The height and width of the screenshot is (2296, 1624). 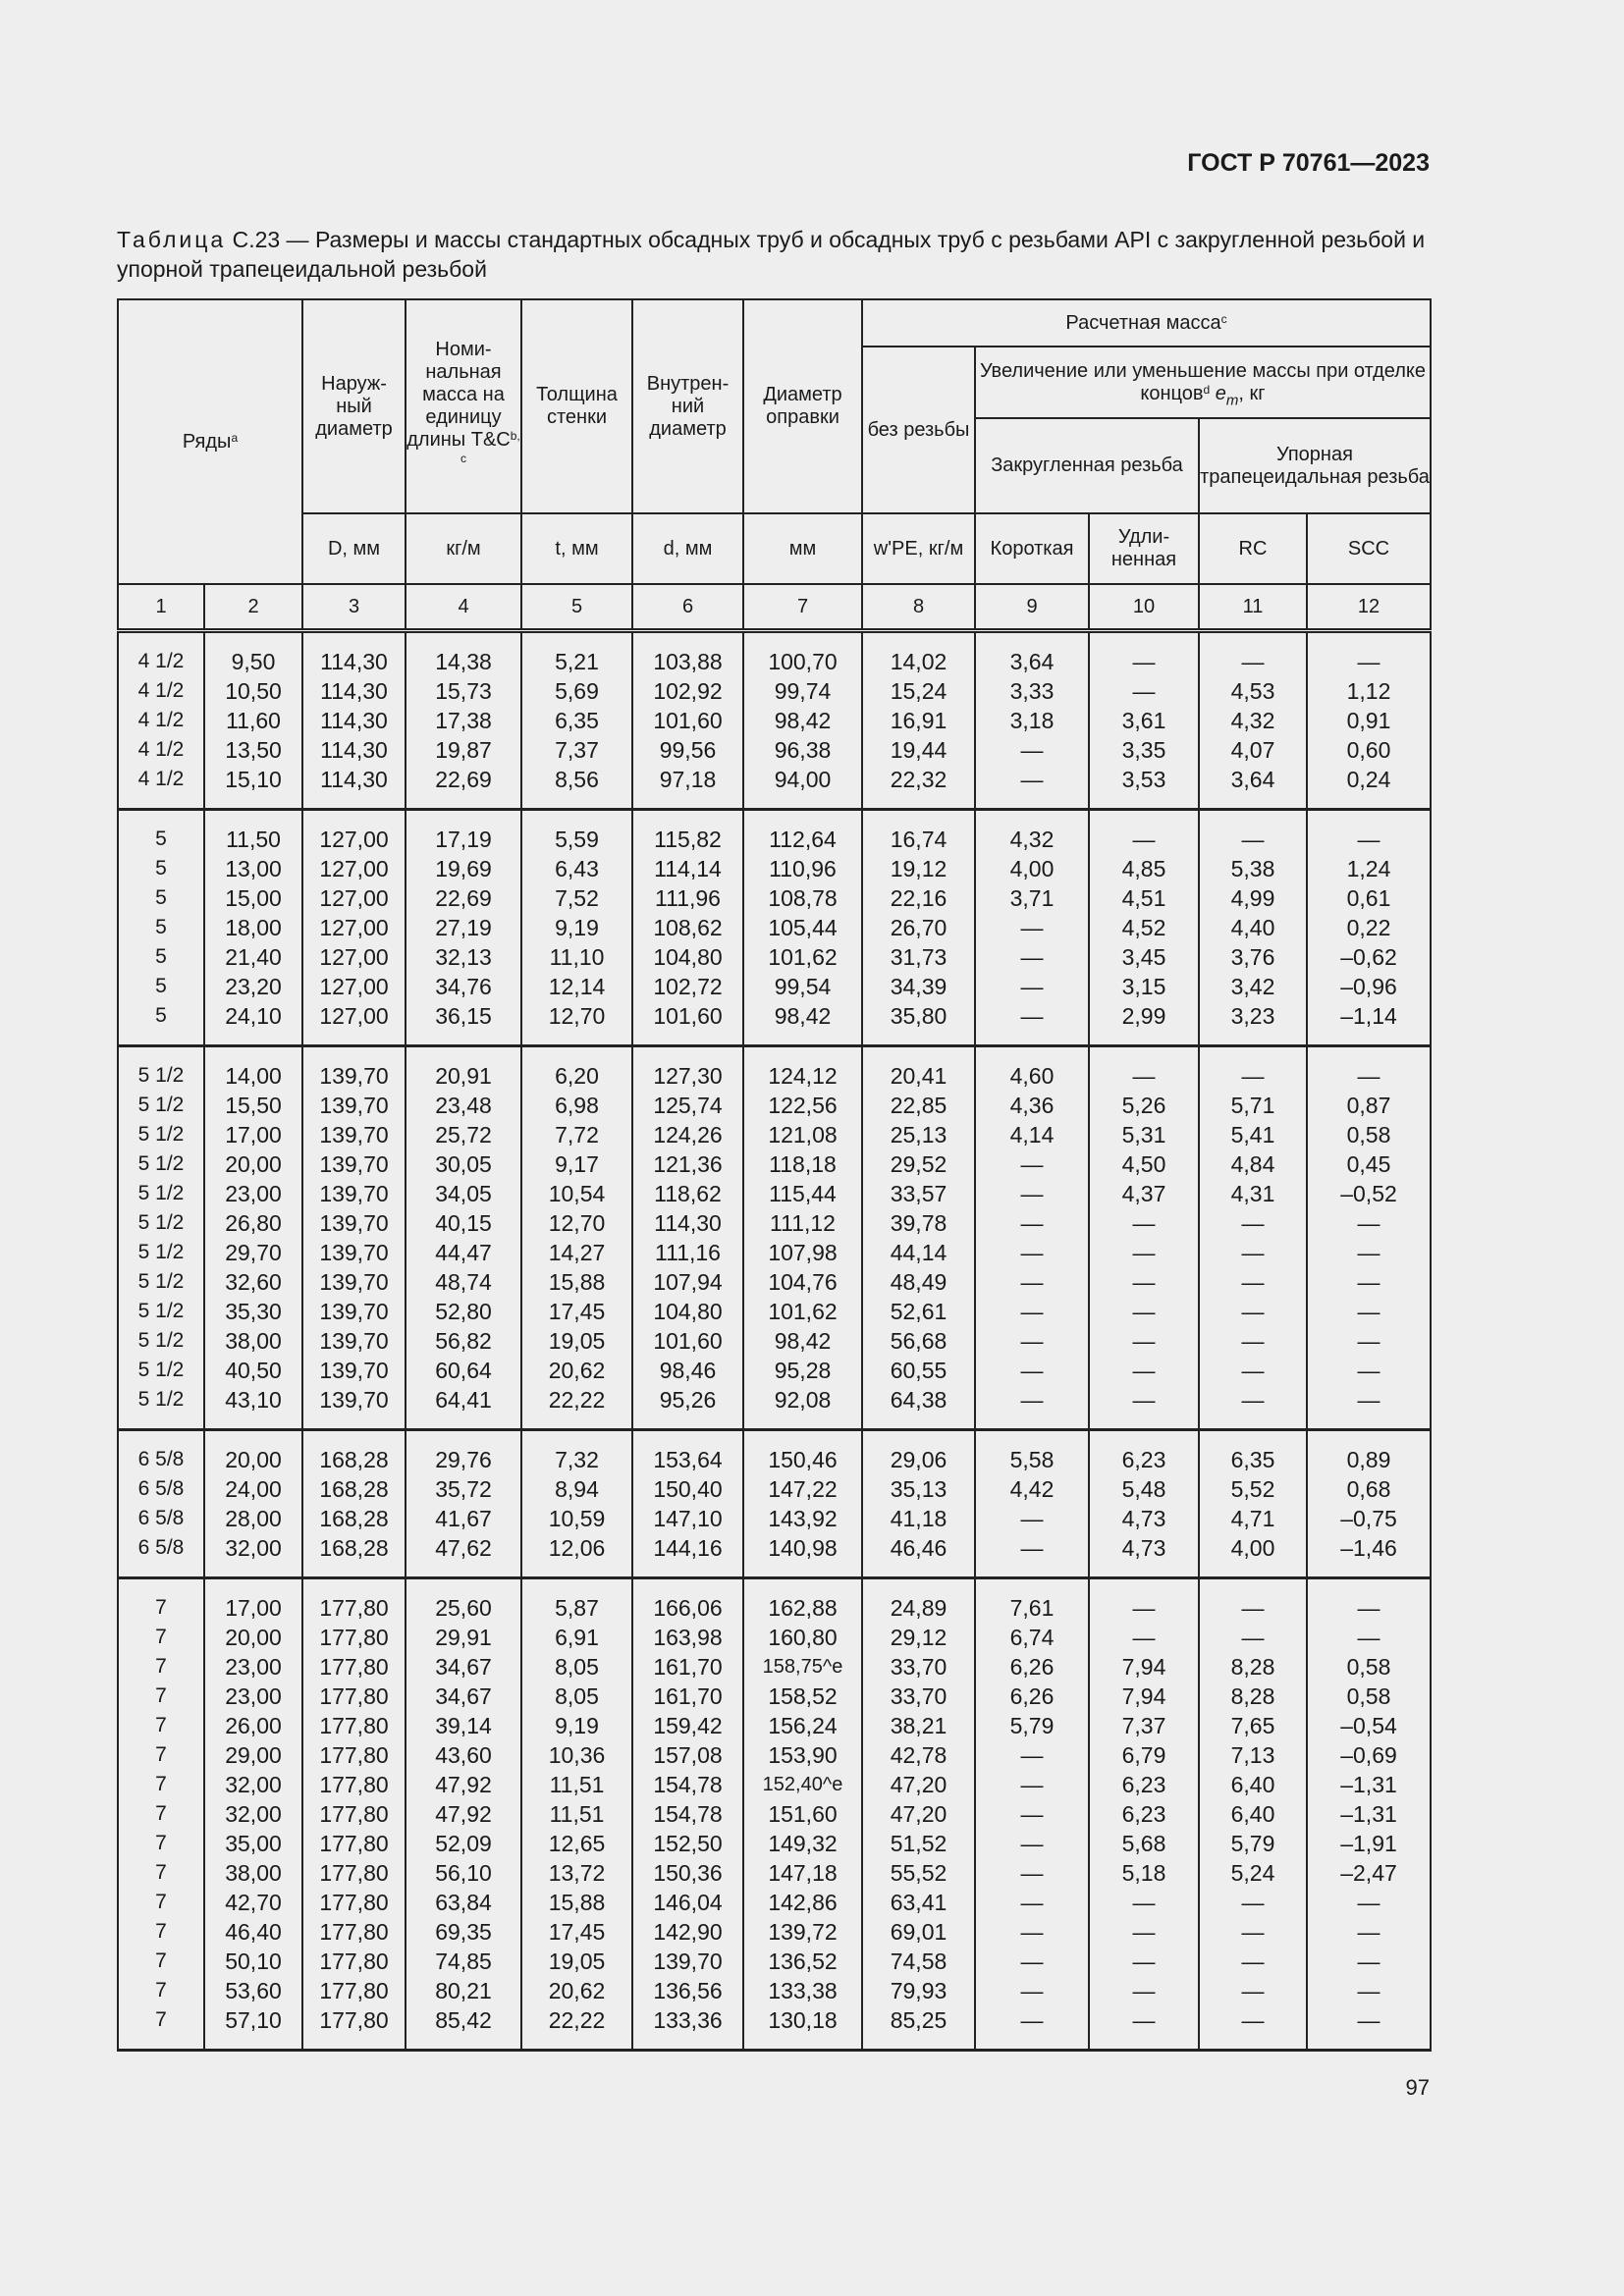 What do you see at coordinates (353, 1105) in the screenshot?
I see `table-cell: 139,70` at bounding box center [353, 1105].